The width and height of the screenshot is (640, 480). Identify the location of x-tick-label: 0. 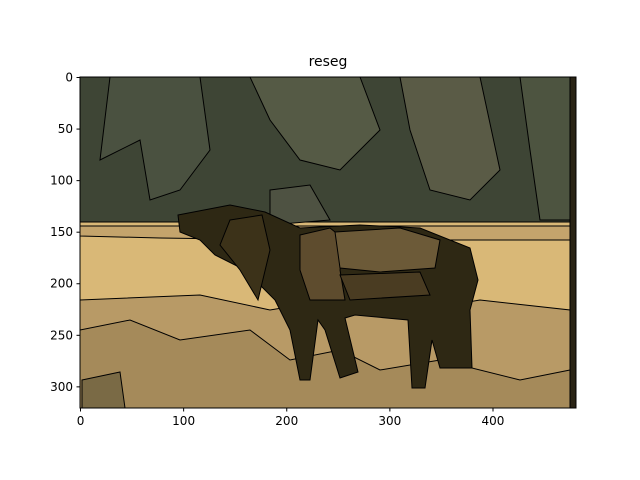
(81, 421).